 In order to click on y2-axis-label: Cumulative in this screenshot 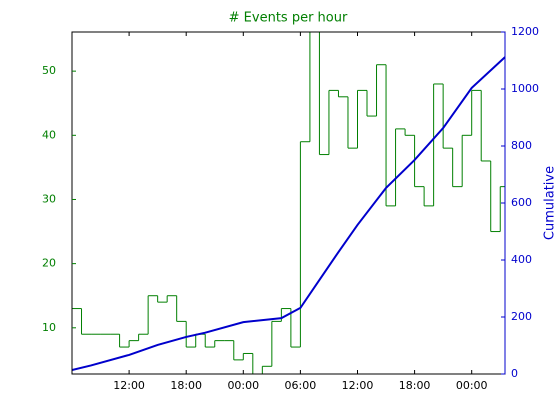, I will do `click(550, 203)`.